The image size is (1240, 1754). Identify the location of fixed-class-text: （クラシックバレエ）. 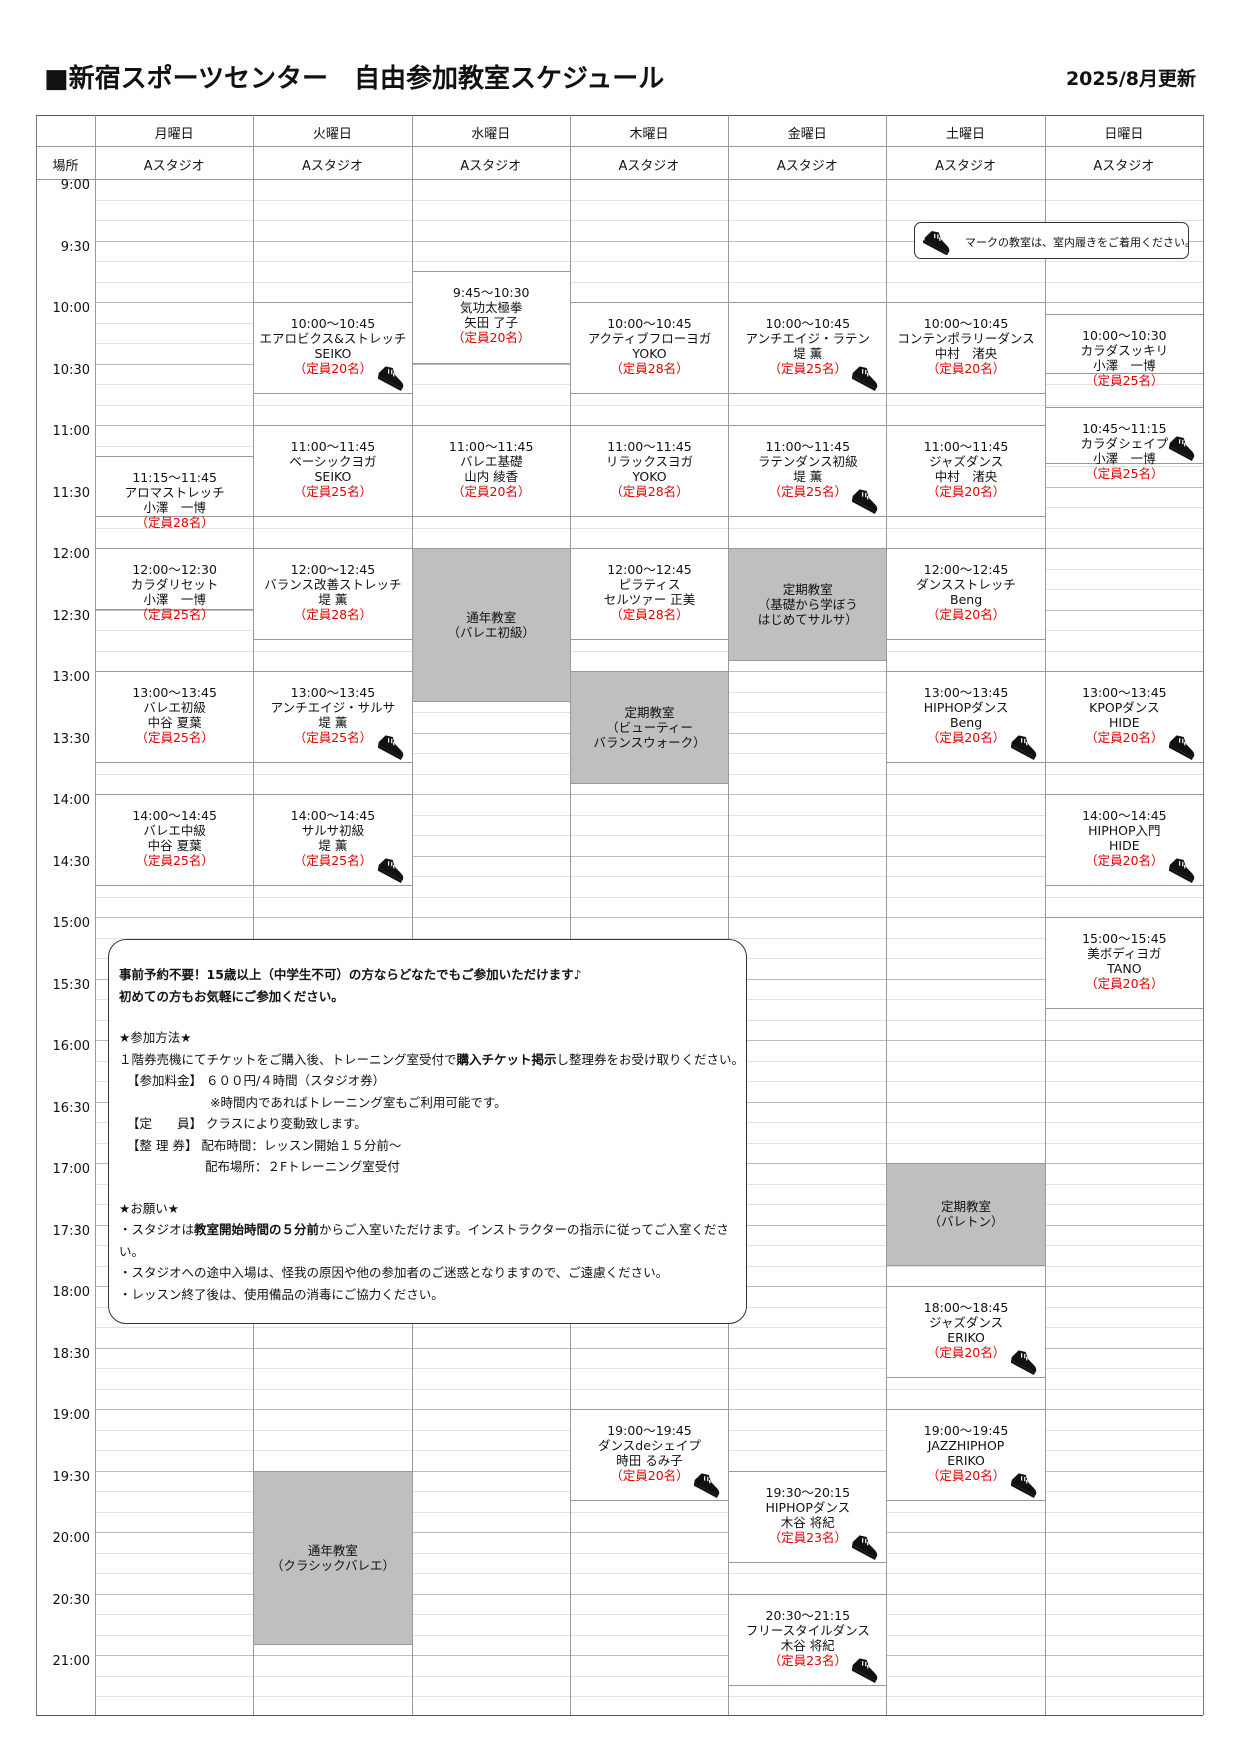
(332, 1565).